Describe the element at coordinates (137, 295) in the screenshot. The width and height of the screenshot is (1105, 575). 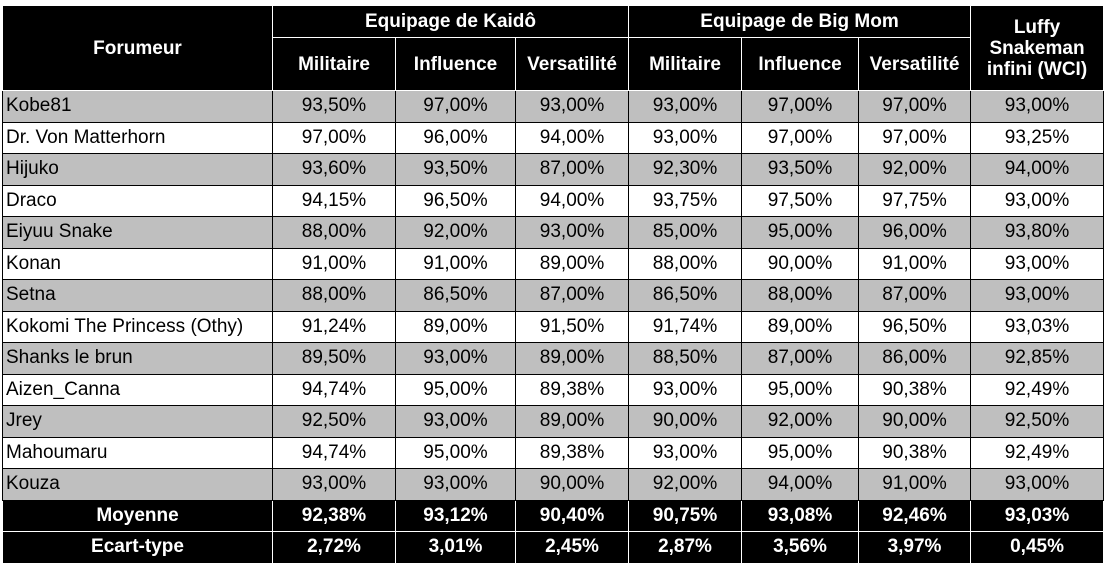
I see `forumeur-name: Setna` at that location.